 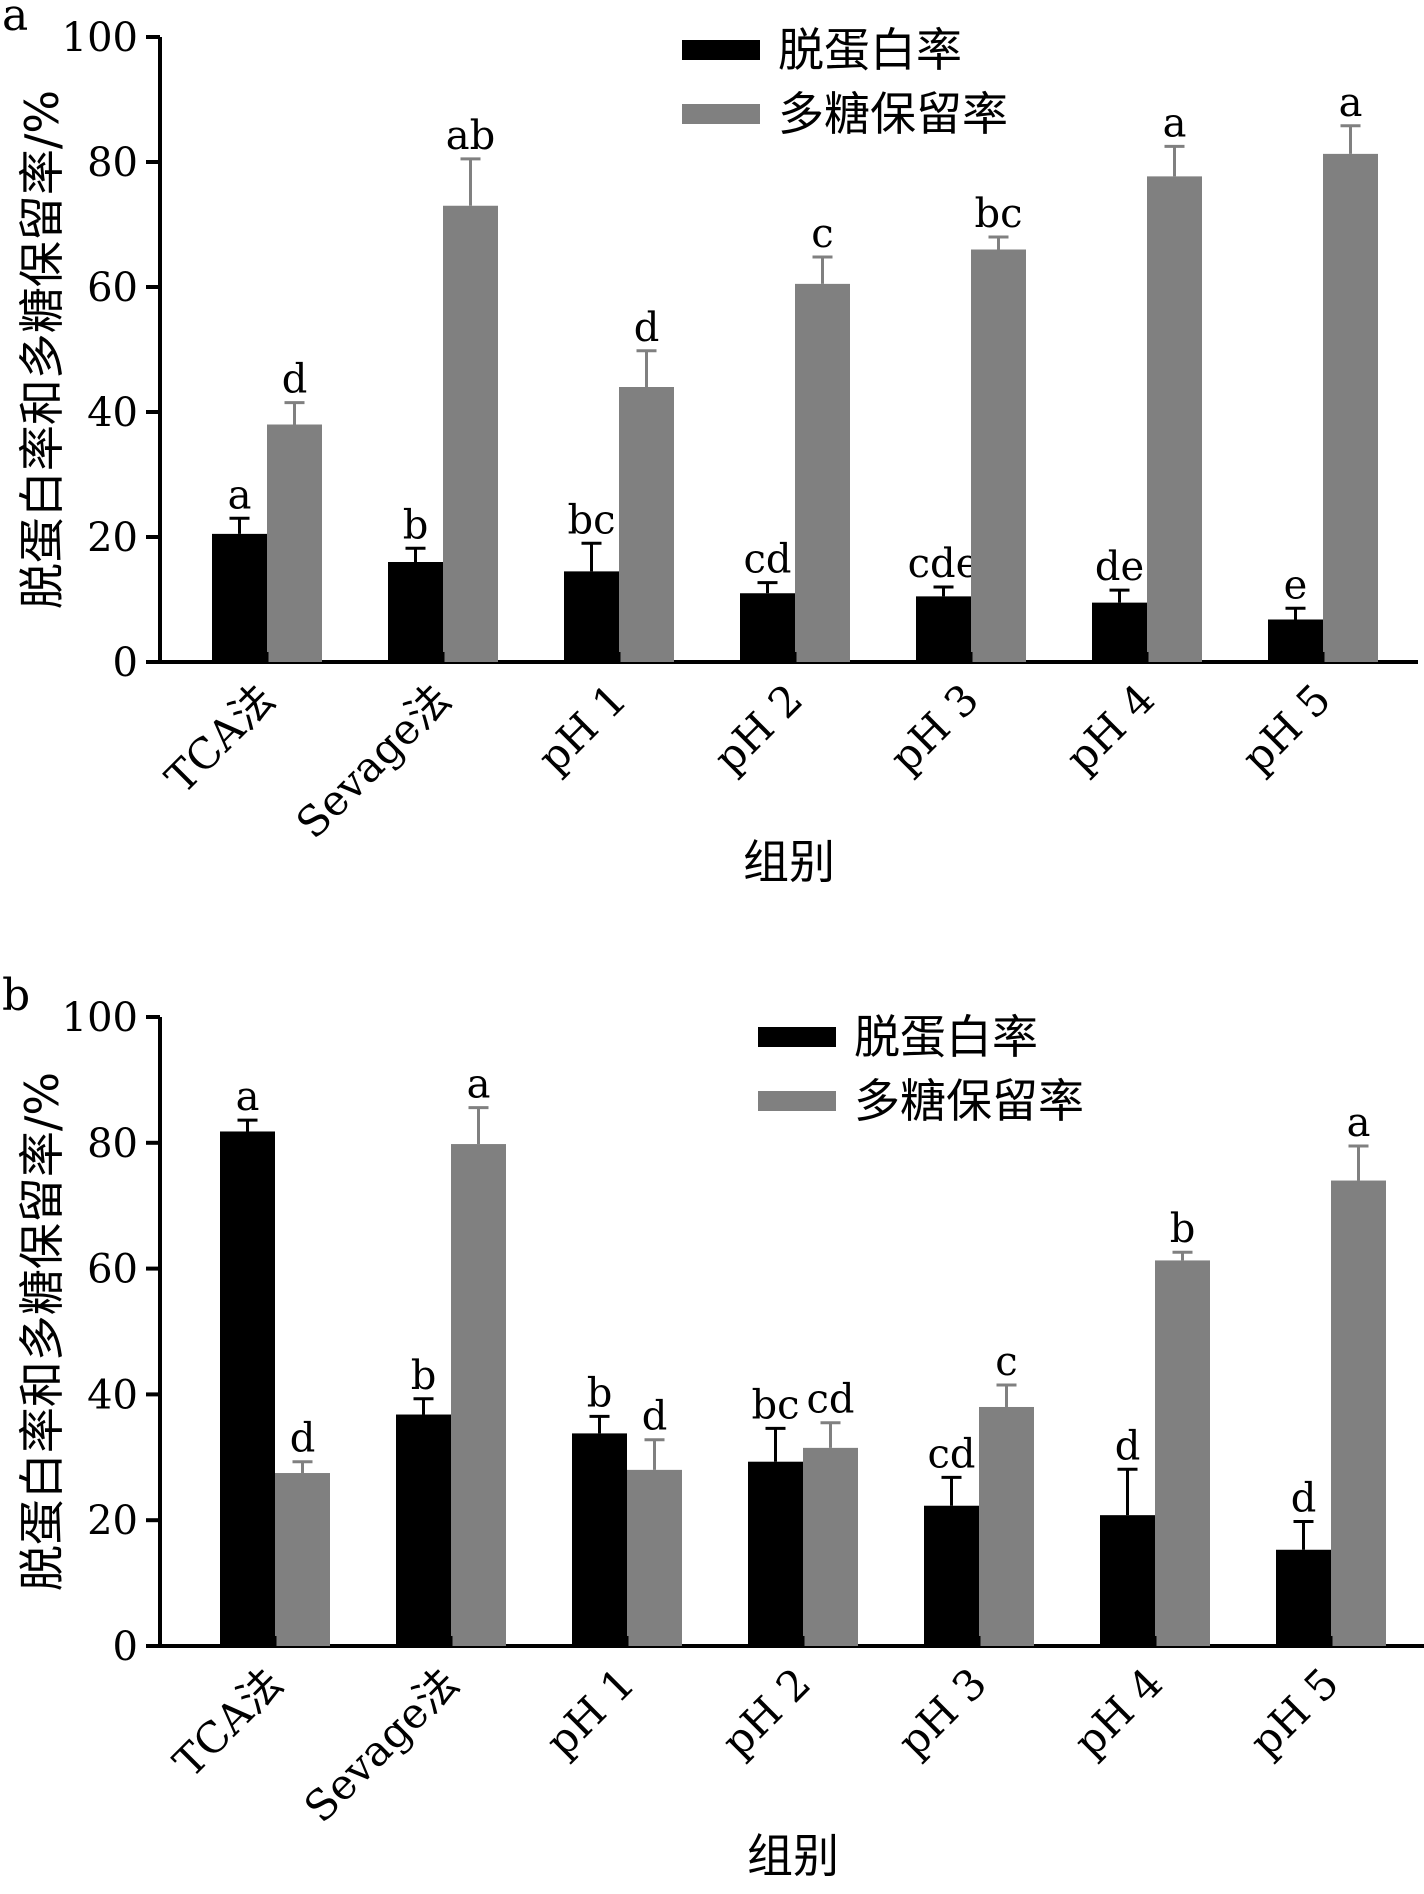 What do you see at coordinates (15, 20) in the screenshot?
I see `panel-label: a` at bounding box center [15, 20].